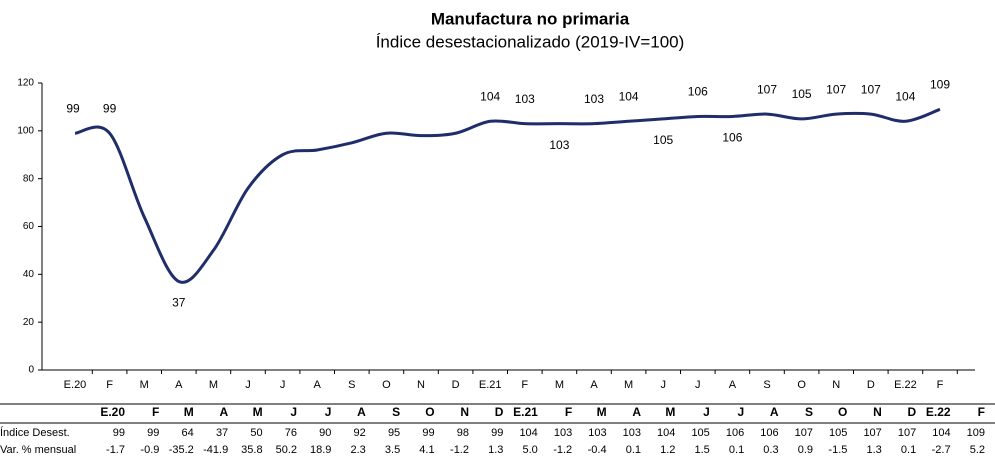 This screenshot has width=995, height=457. Describe the element at coordinates (394, 433) in the screenshot. I see `table-cell: 95` at that location.